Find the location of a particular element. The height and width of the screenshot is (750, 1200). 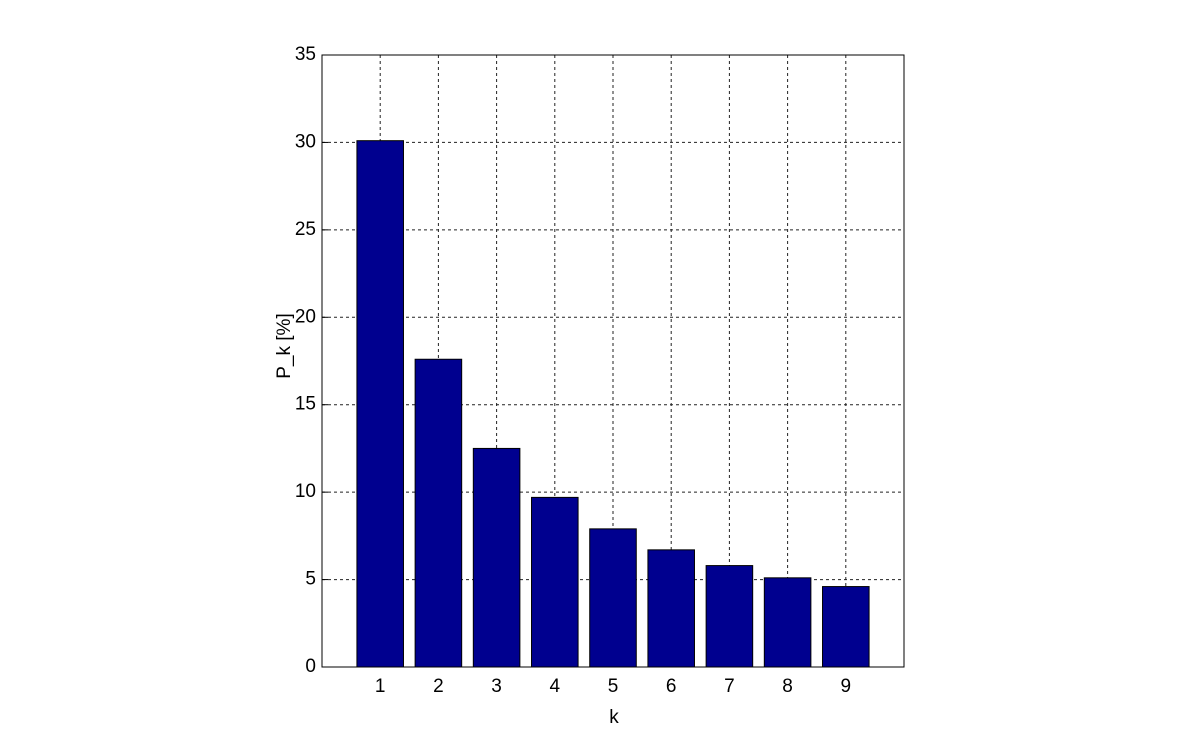

y-tick-label: 5 is located at coordinates (310, 579).